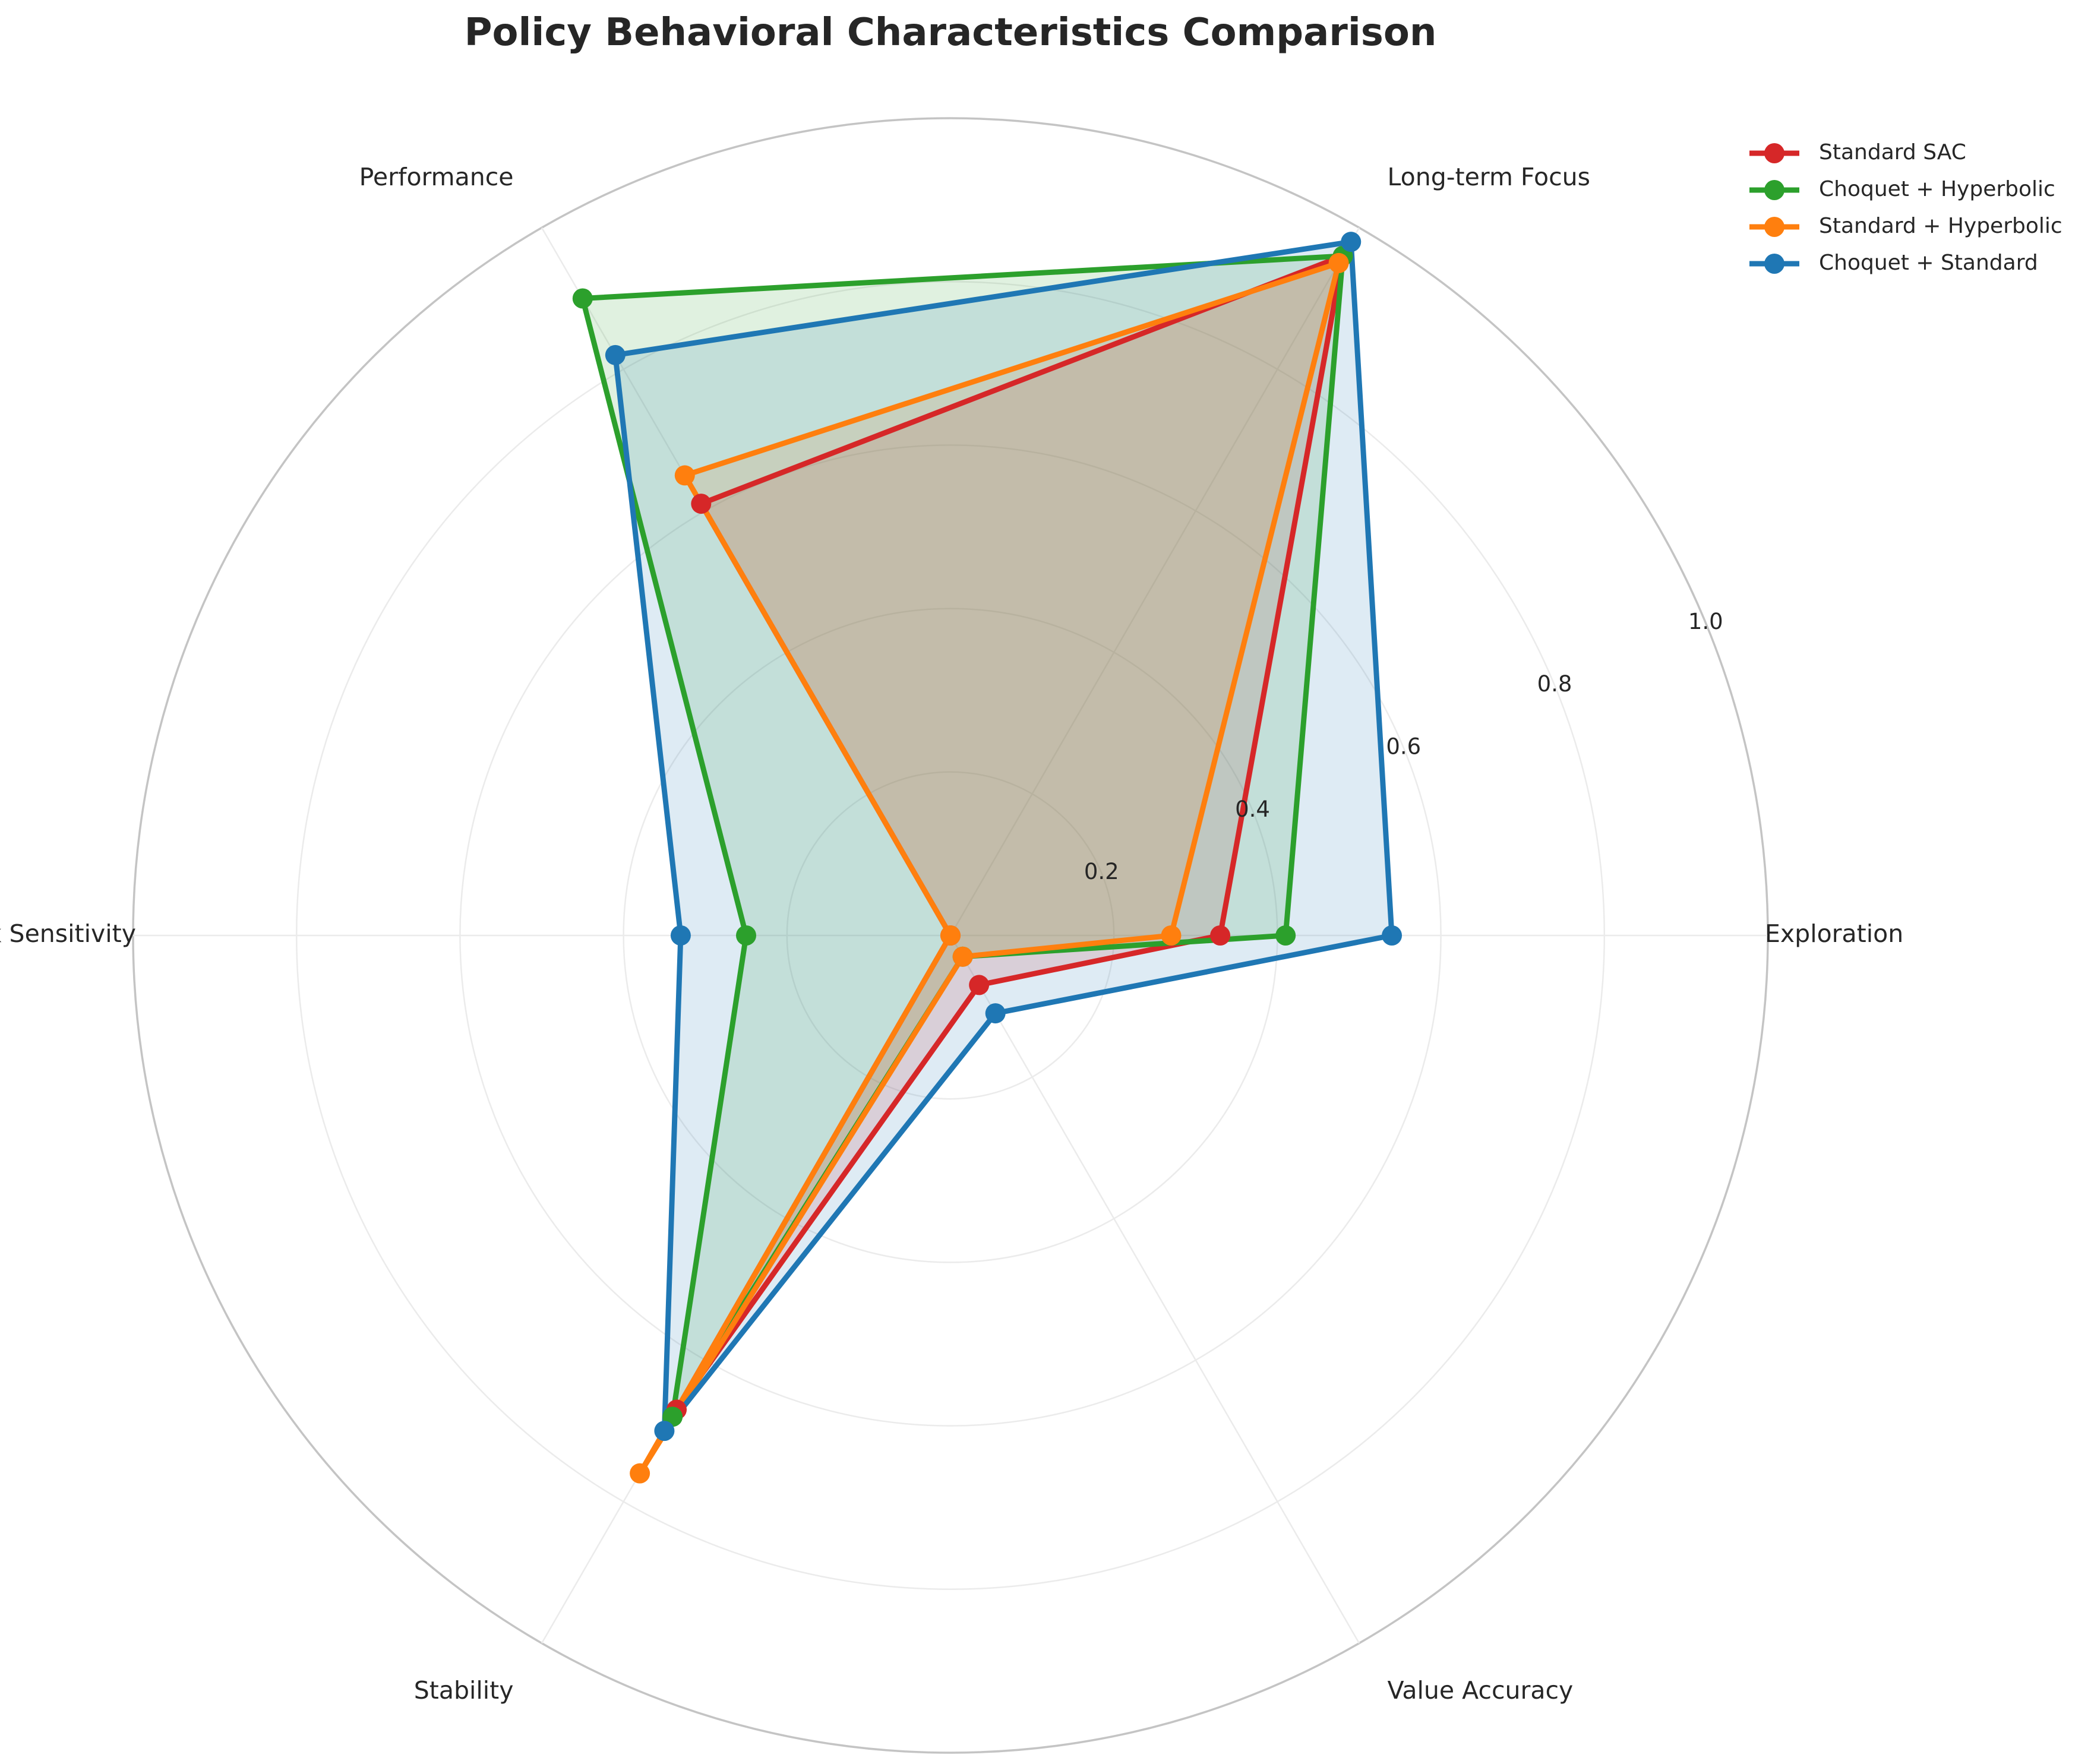  What do you see at coordinates (1928, 263) in the screenshot?
I see `legend-label: Choquet + Standard` at bounding box center [1928, 263].